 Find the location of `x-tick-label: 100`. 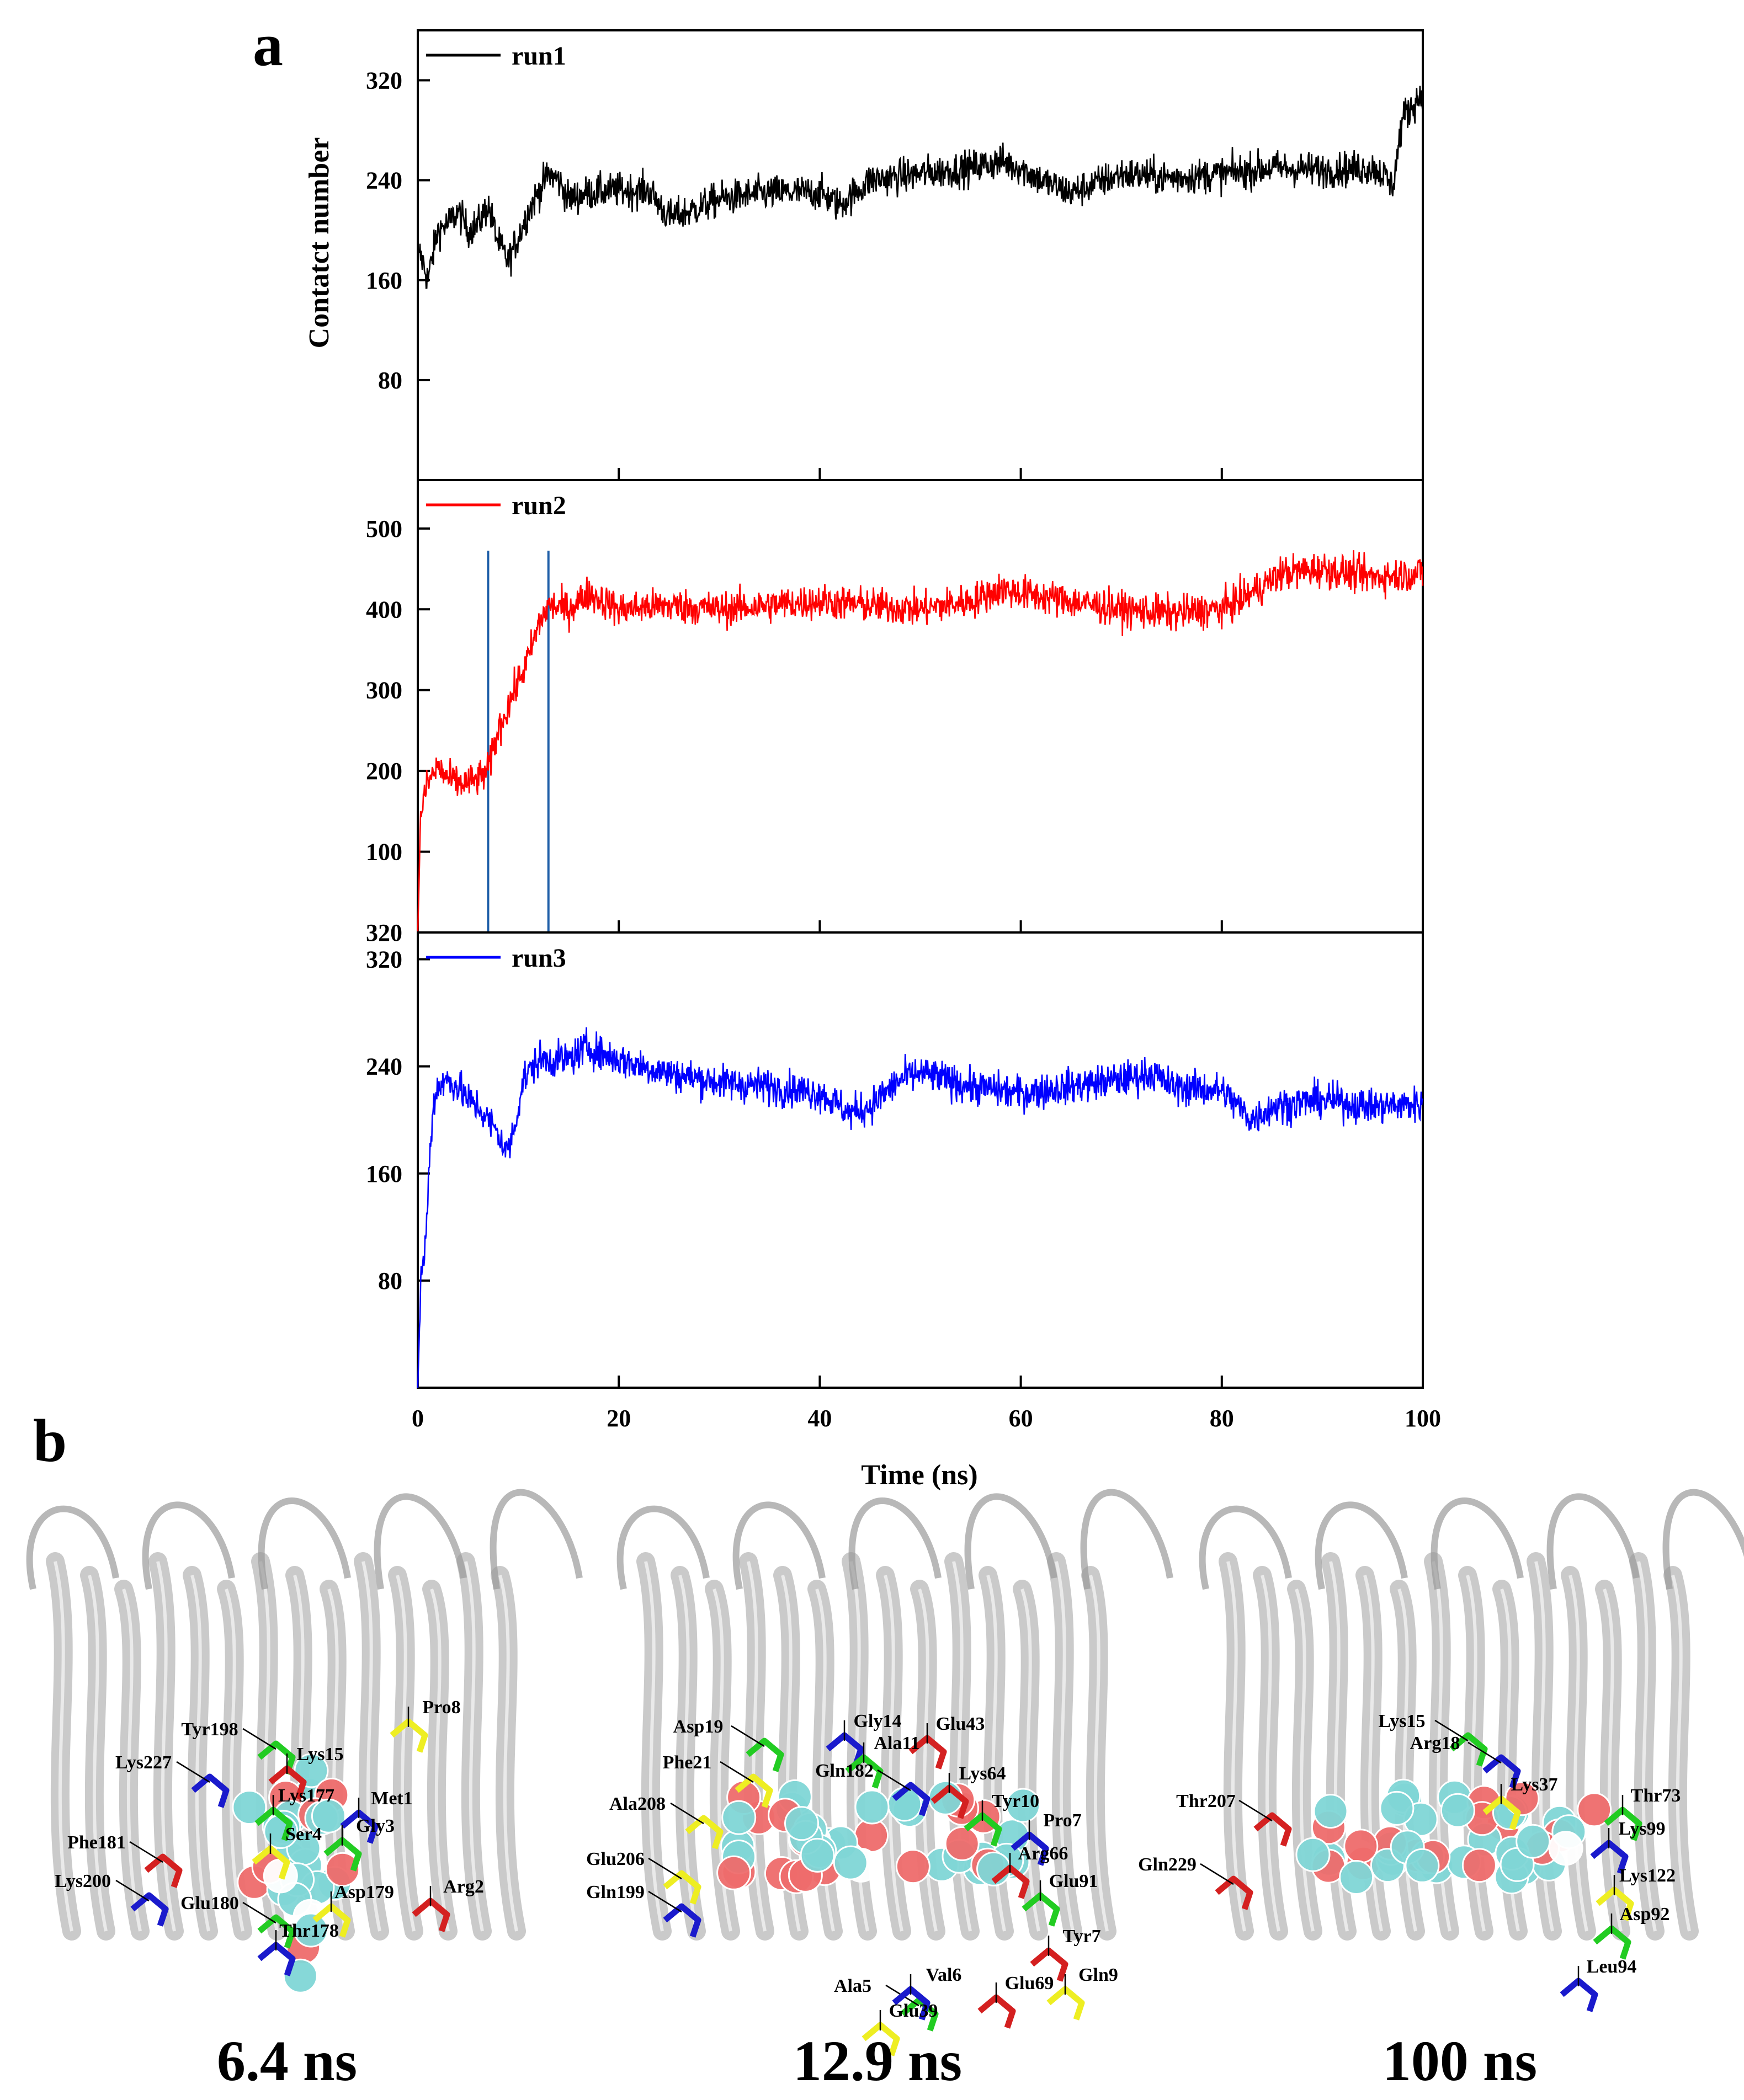

x-tick-label: 100 is located at coordinates (1423, 1418).